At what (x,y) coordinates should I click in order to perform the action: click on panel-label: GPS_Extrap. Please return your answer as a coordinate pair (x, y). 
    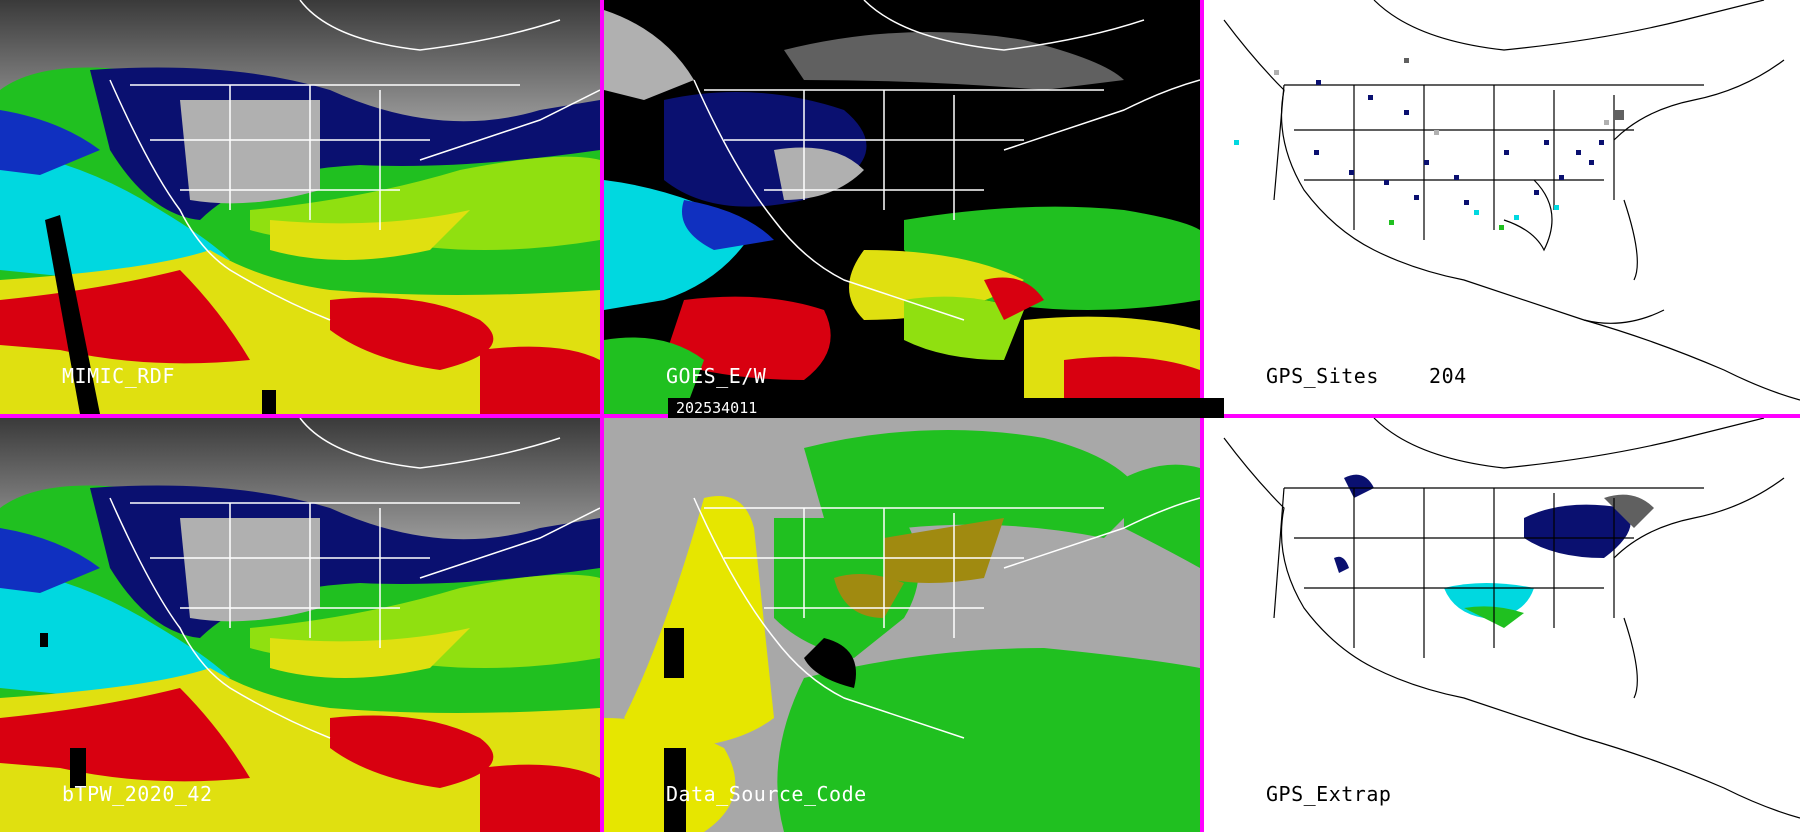
    Looking at the image, I should click on (1329, 794).